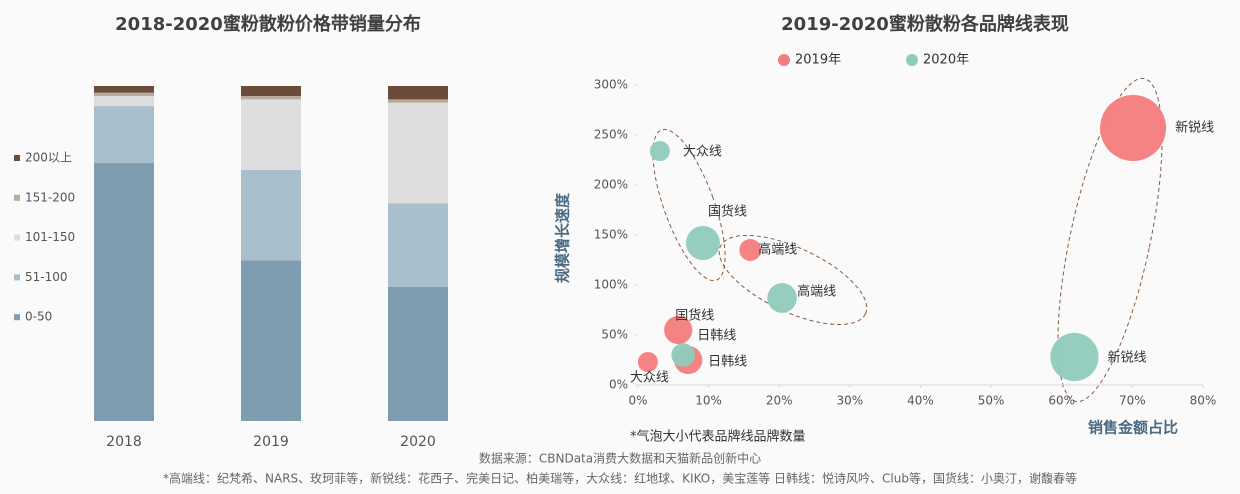  Describe the element at coordinates (46, 277) in the screenshot. I see `legend-label: 51-100` at that location.